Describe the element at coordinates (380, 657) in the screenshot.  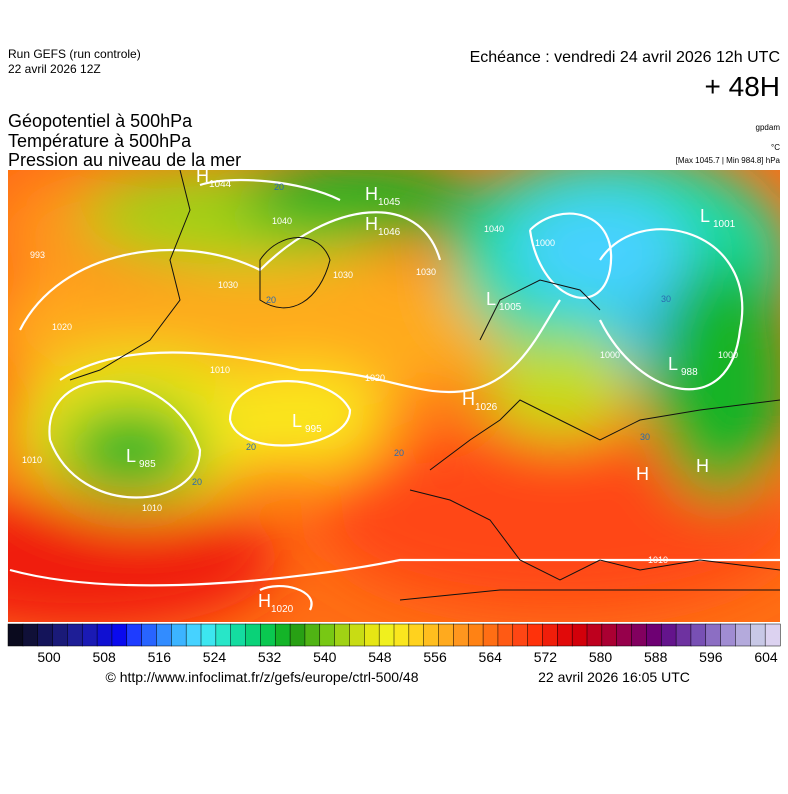
I see `colorbar-tick-label: 548` at that location.